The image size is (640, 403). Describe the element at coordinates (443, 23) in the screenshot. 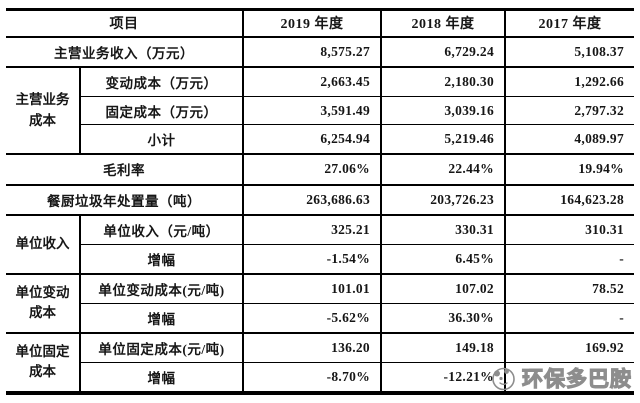

I see `header-2018: 2018 年度` at that location.